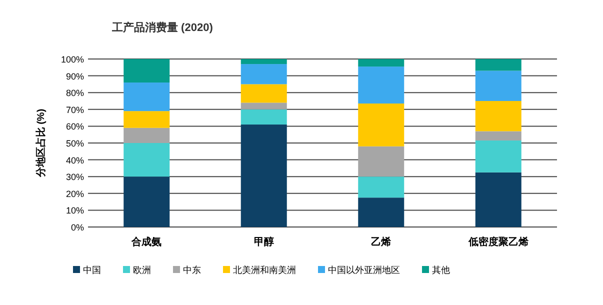 This screenshot has height=305, width=603. I want to click on x-tick-label: 甲醇, so click(264, 242).